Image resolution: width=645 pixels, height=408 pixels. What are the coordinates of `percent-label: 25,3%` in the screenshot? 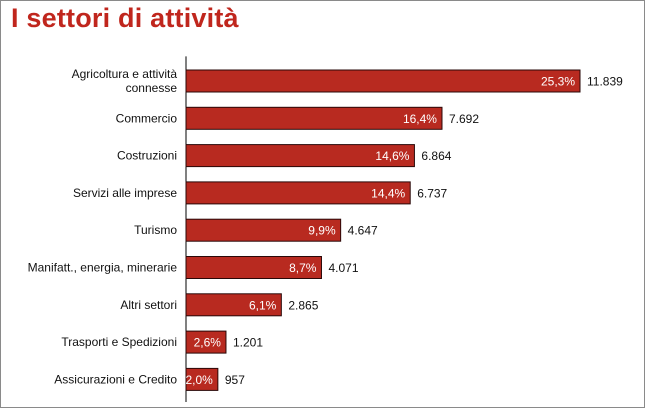 It's located at (558, 82).